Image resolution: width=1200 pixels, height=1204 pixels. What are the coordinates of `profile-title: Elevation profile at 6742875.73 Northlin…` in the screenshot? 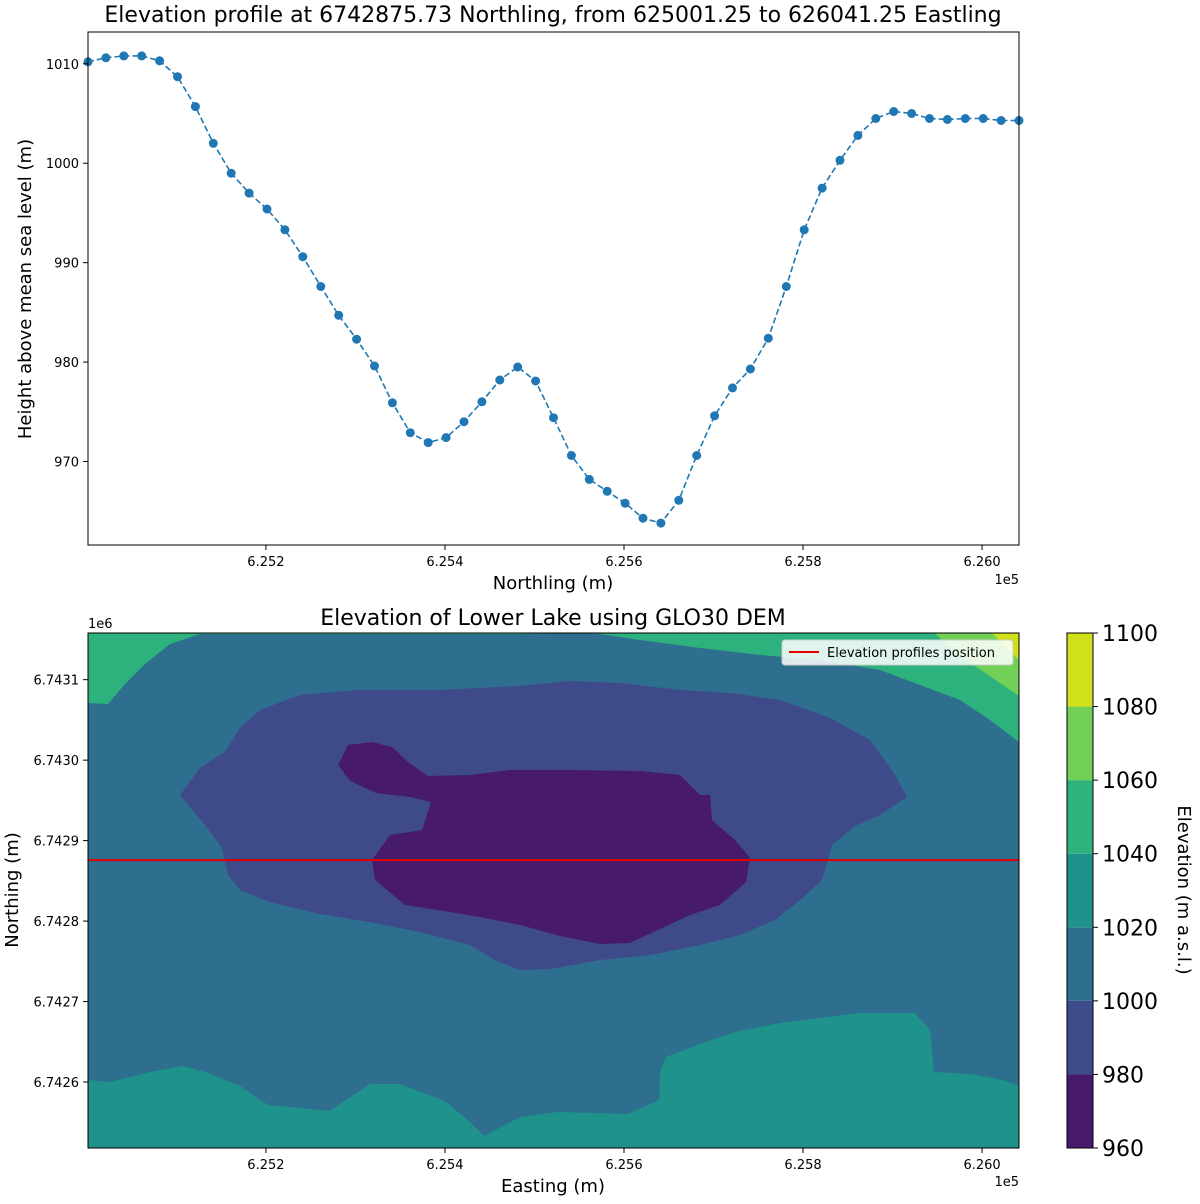 It's located at (552, 15).